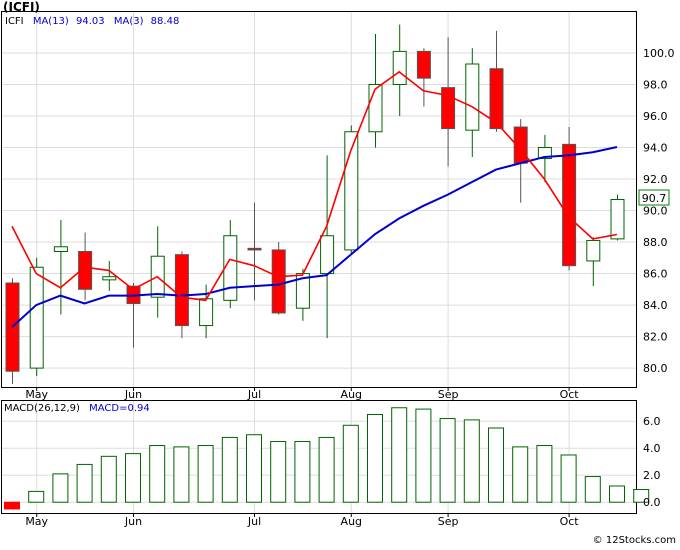 The image size is (680, 550). Describe the element at coordinates (254, 394) in the screenshot. I see `price-x-tick-label: Jul` at that location.